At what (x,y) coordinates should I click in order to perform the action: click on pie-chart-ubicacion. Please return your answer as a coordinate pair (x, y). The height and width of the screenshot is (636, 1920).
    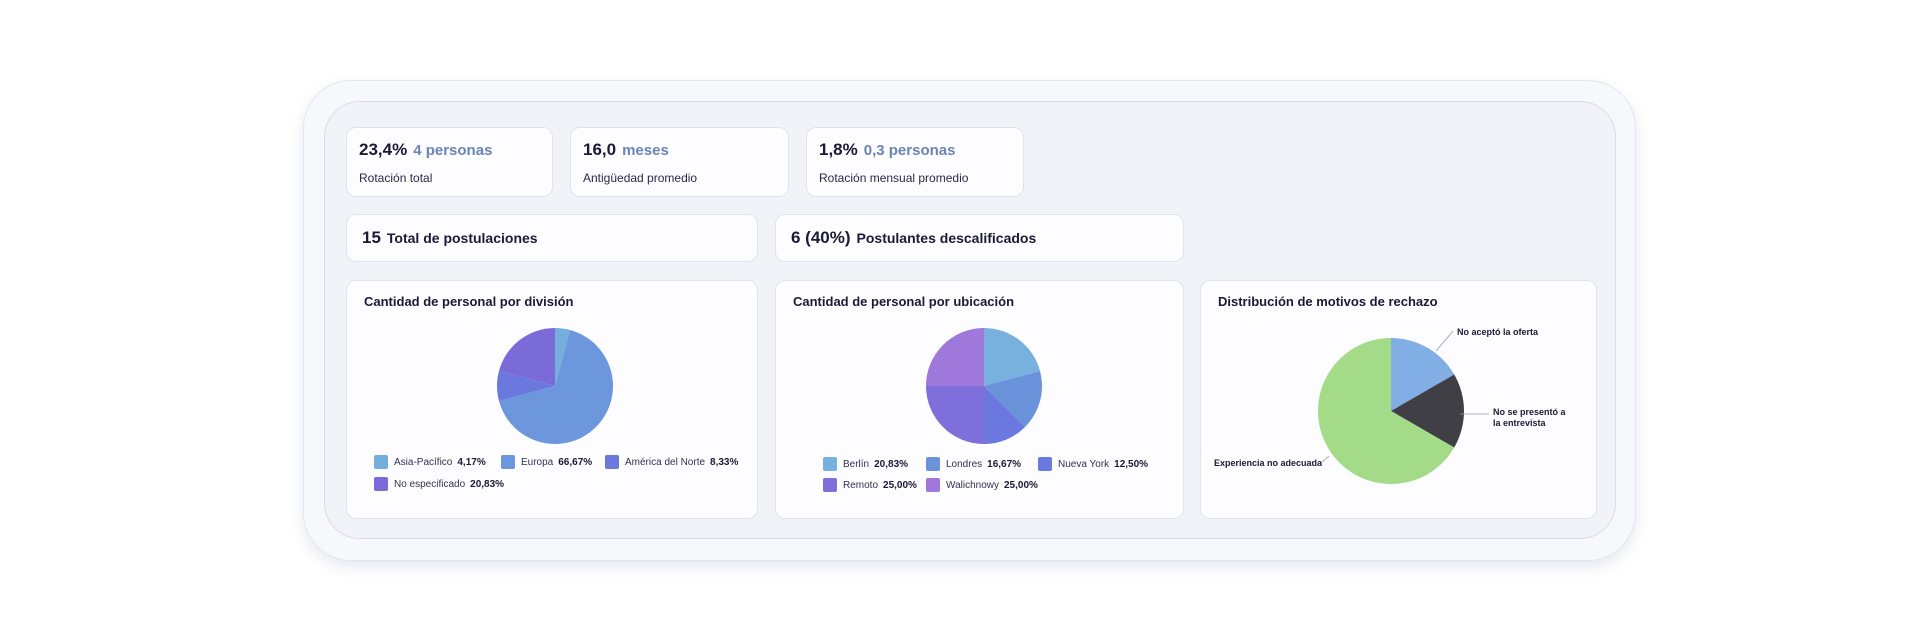
    Looking at the image, I should click on (984, 386).